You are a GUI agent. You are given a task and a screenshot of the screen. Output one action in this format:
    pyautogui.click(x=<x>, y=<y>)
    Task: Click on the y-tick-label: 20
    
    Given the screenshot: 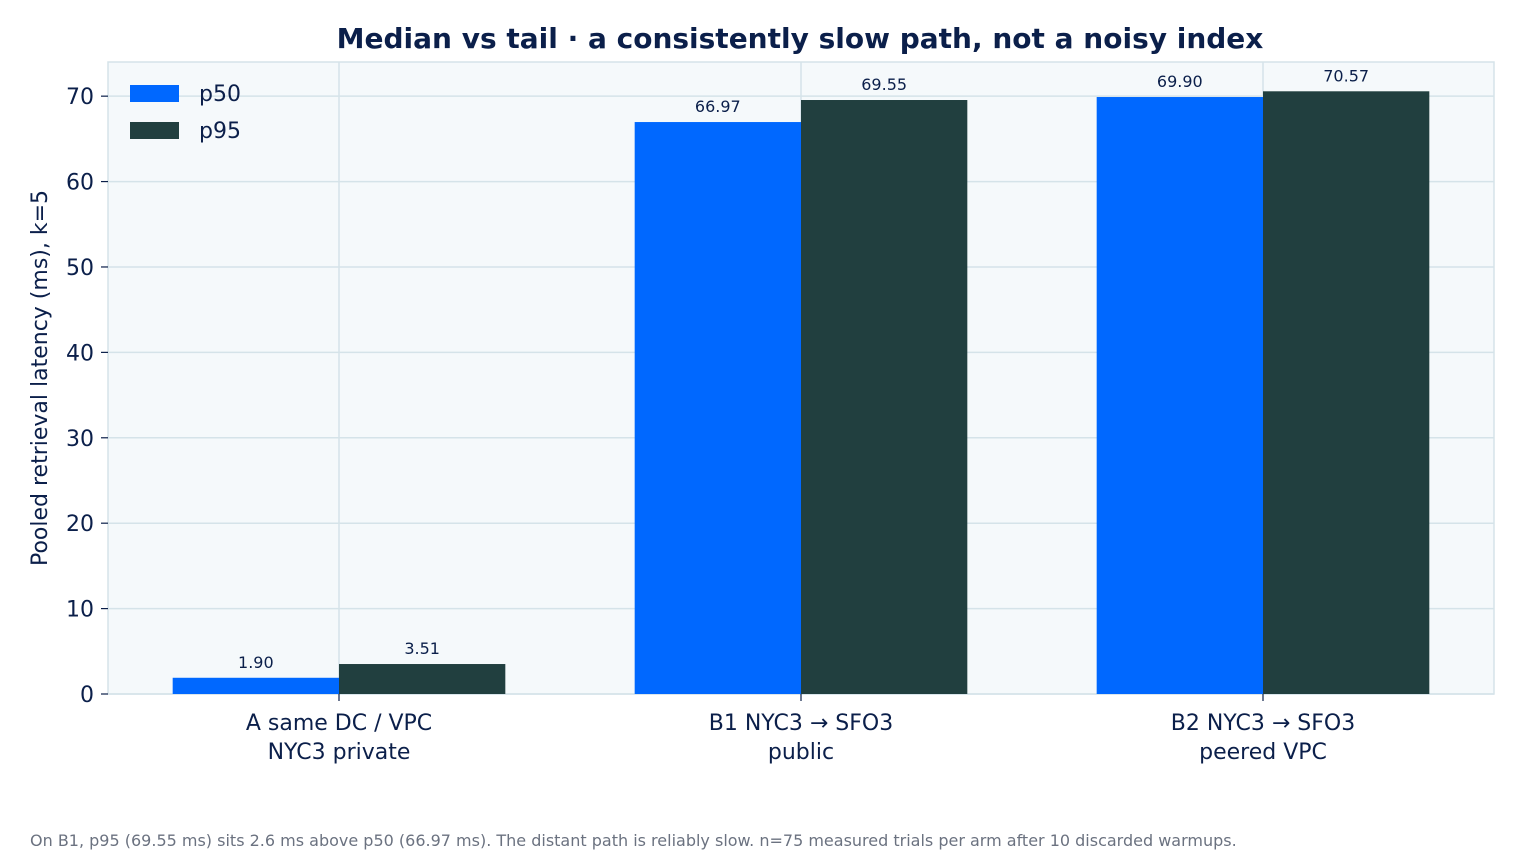 What is the action you would take?
    pyautogui.click(x=80, y=524)
    